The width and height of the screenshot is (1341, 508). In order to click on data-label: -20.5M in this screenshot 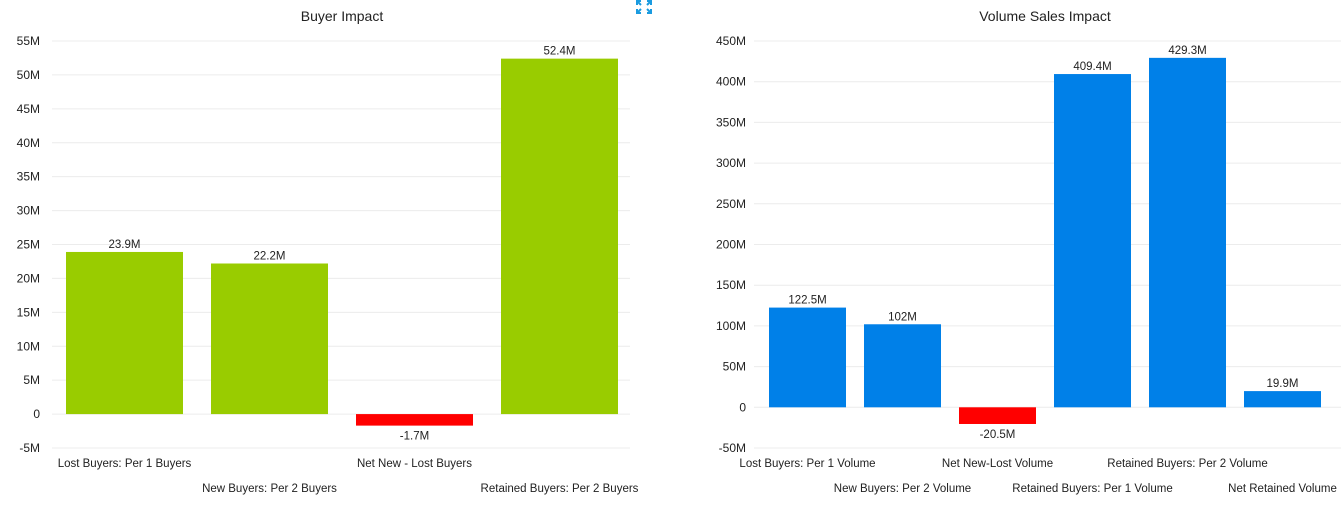, I will do `click(998, 435)`.